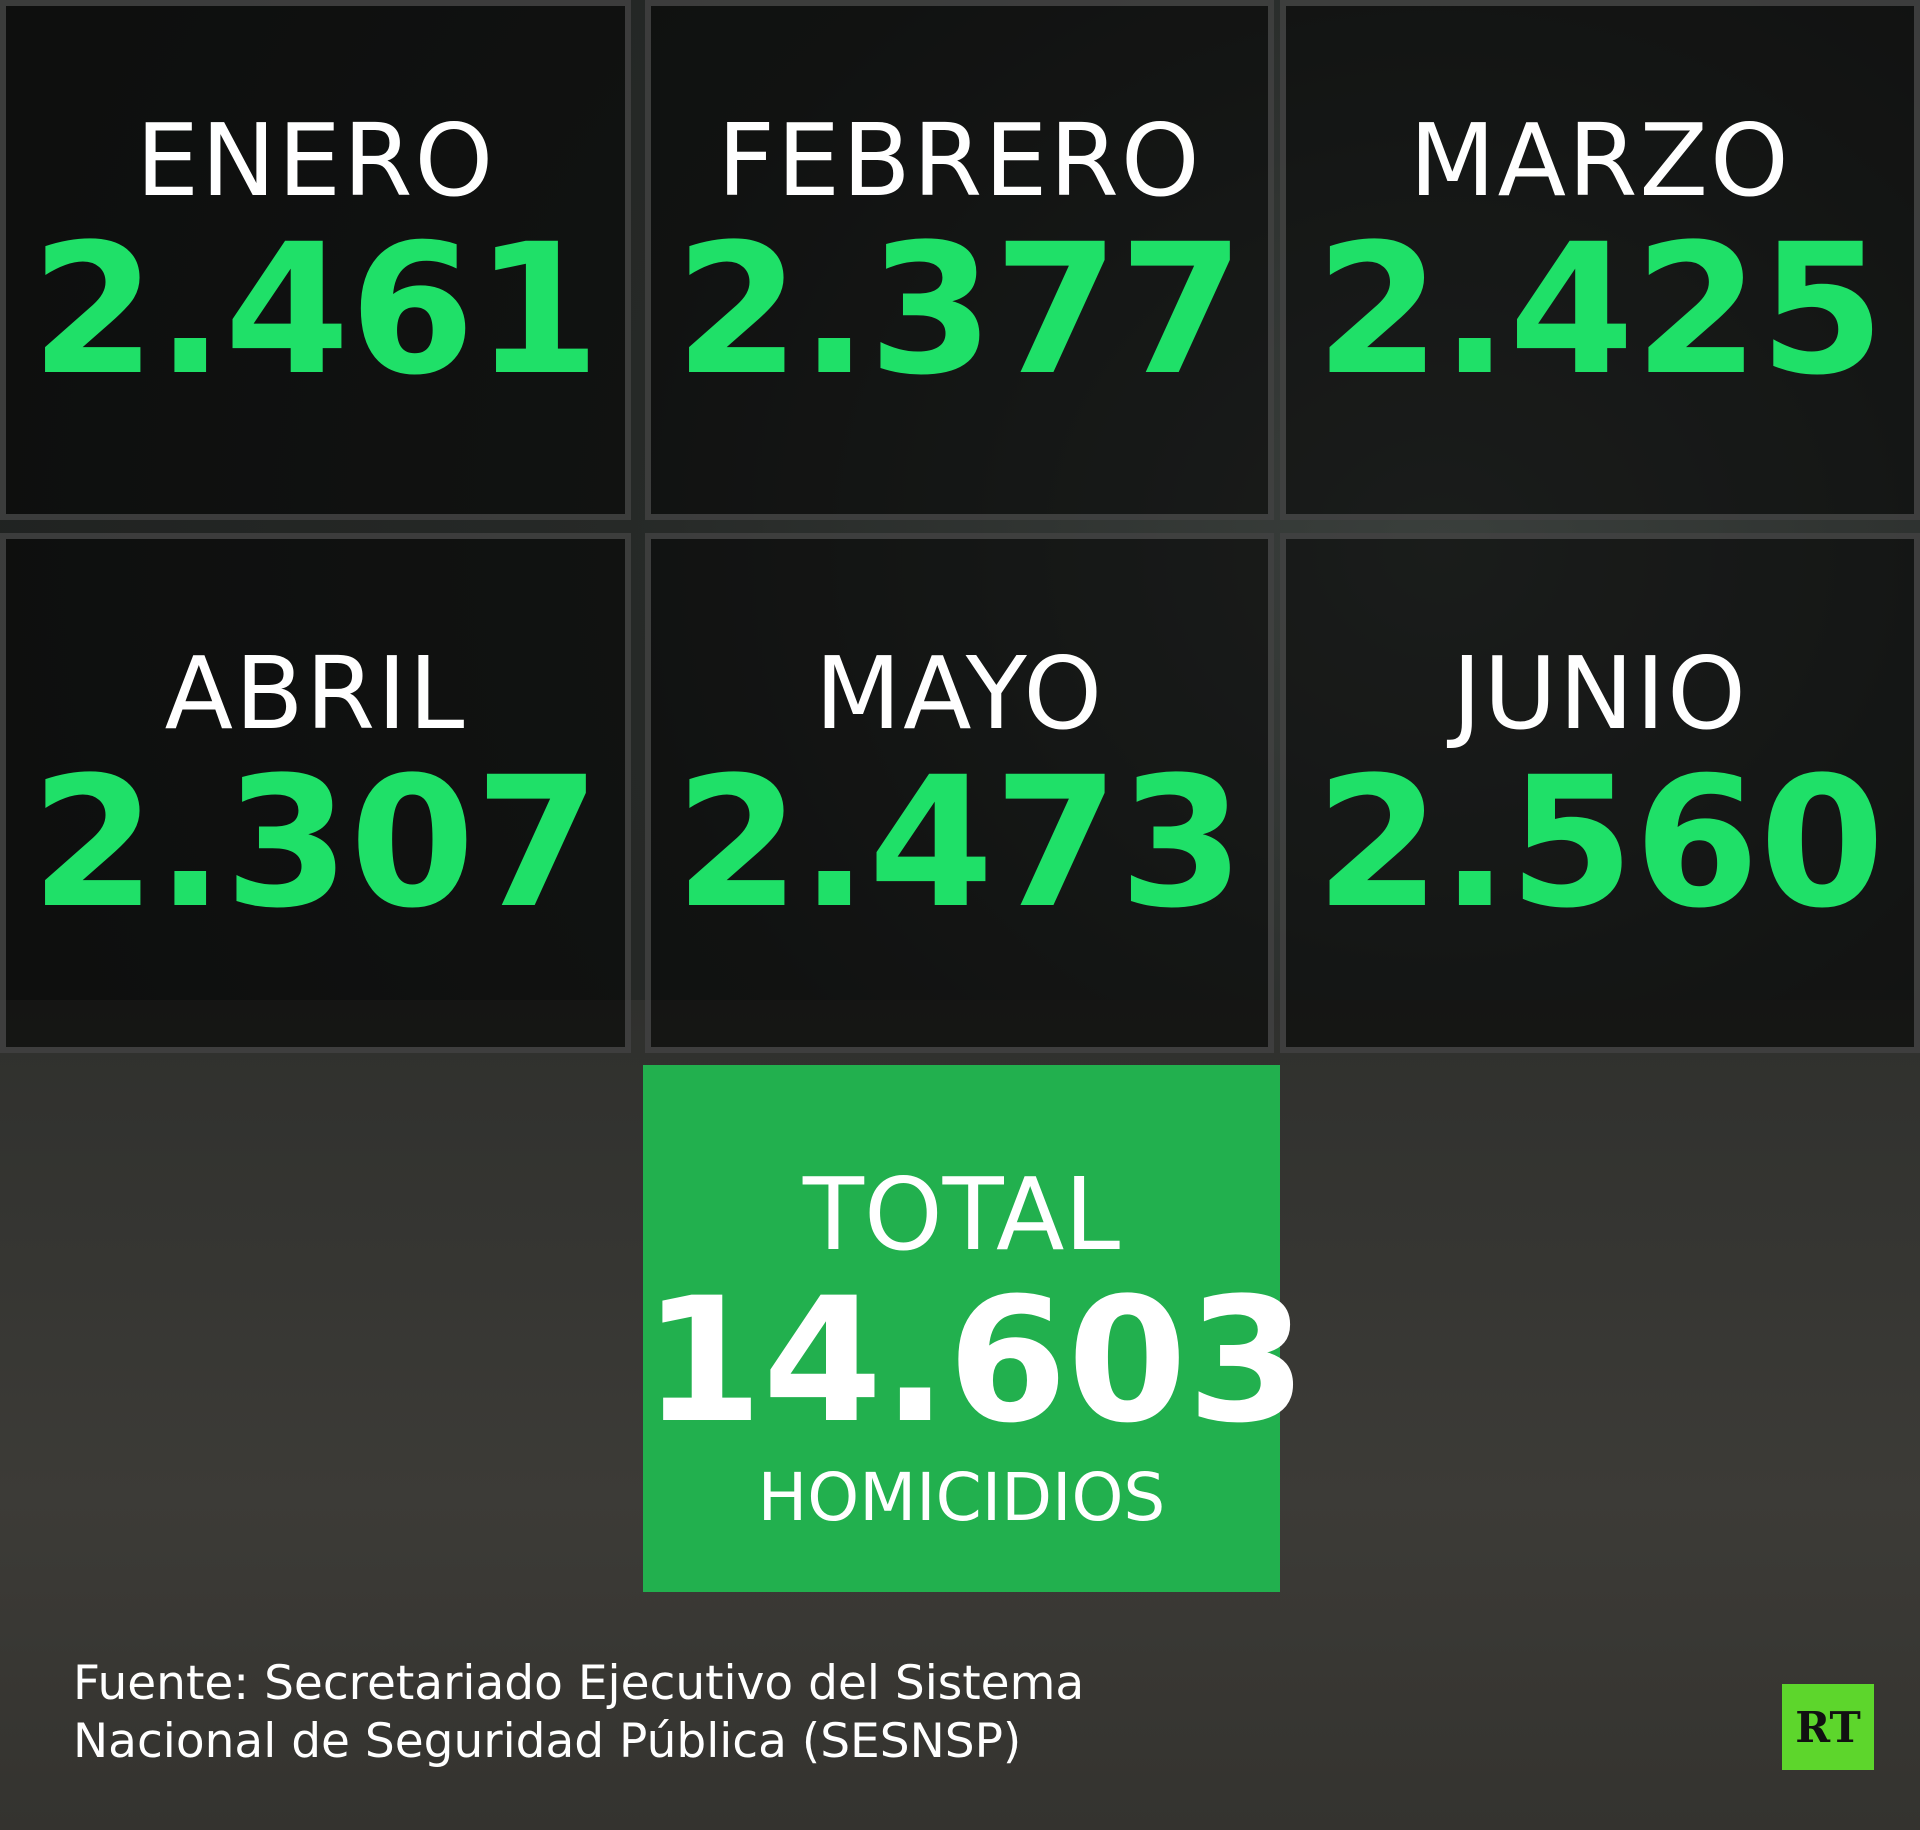 The height and width of the screenshot is (1830, 1920). What do you see at coordinates (959, 310) in the screenshot?
I see `month-value: 2.377` at bounding box center [959, 310].